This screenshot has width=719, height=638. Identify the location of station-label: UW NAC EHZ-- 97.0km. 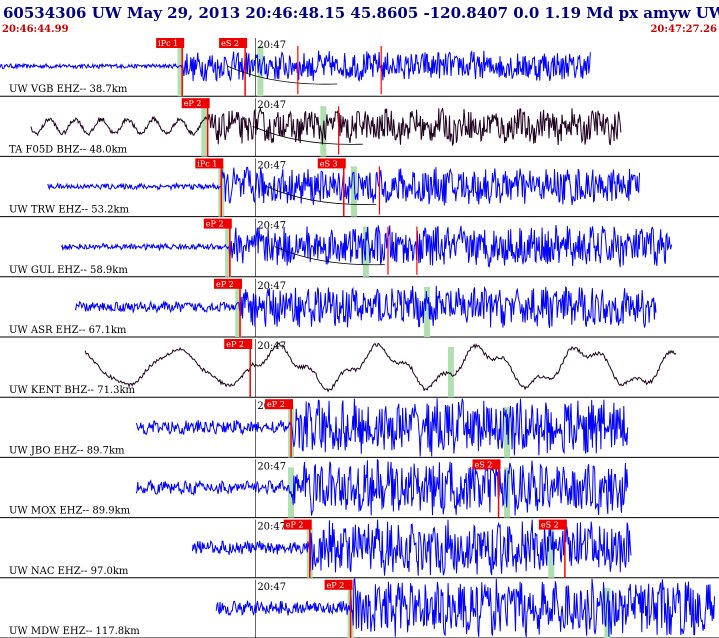
(69, 571).